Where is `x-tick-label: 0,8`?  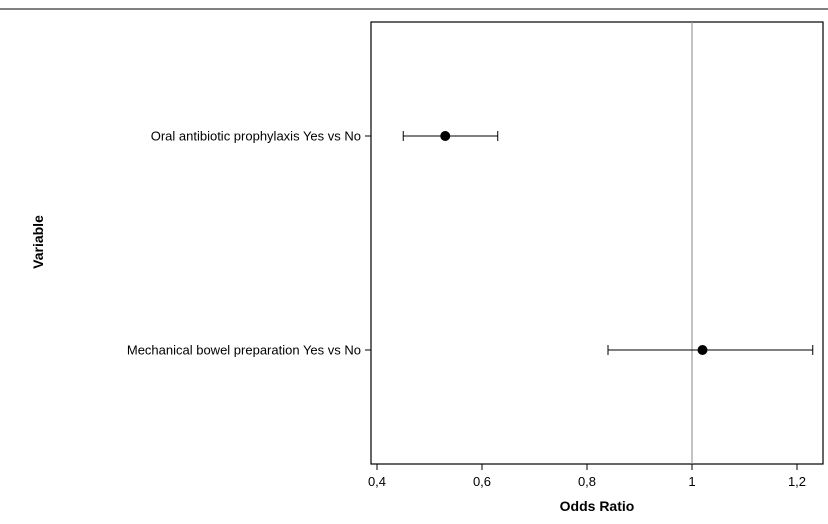 x-tick-label: 0,8 is located at coordinates (587, 481).